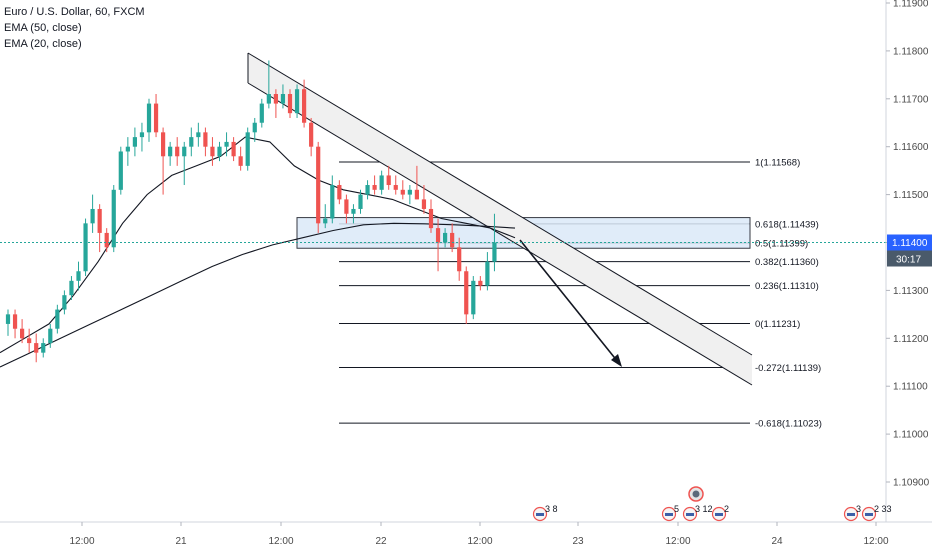 Image resolution: width=932 pixels, height=550 pixels. Describe the element at coordinates (911, 291) in the screenshot. I see `price-tick-label: 1.11300` at that location.